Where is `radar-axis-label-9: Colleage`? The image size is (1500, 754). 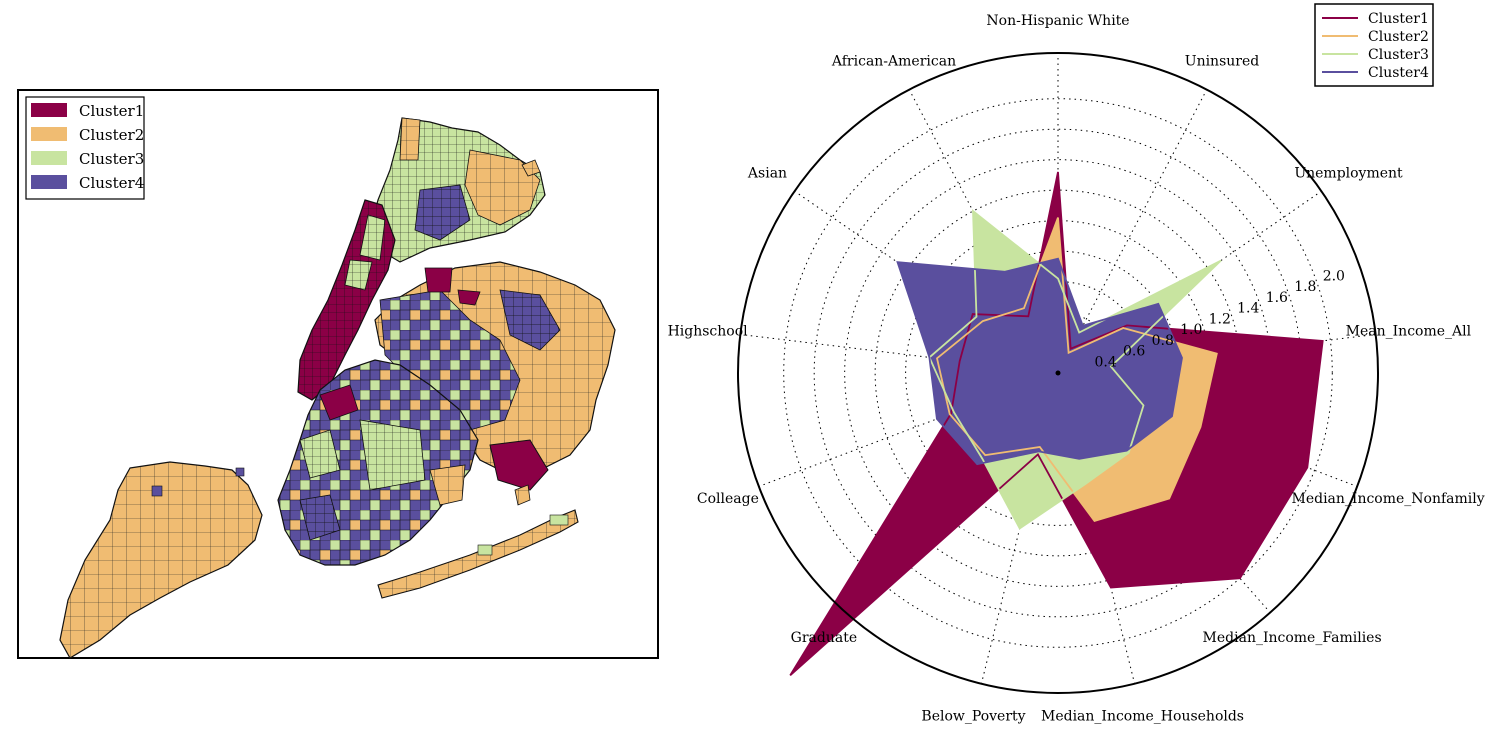 radar-axis-label-9: Colleage is located at coordinates (728, 499).